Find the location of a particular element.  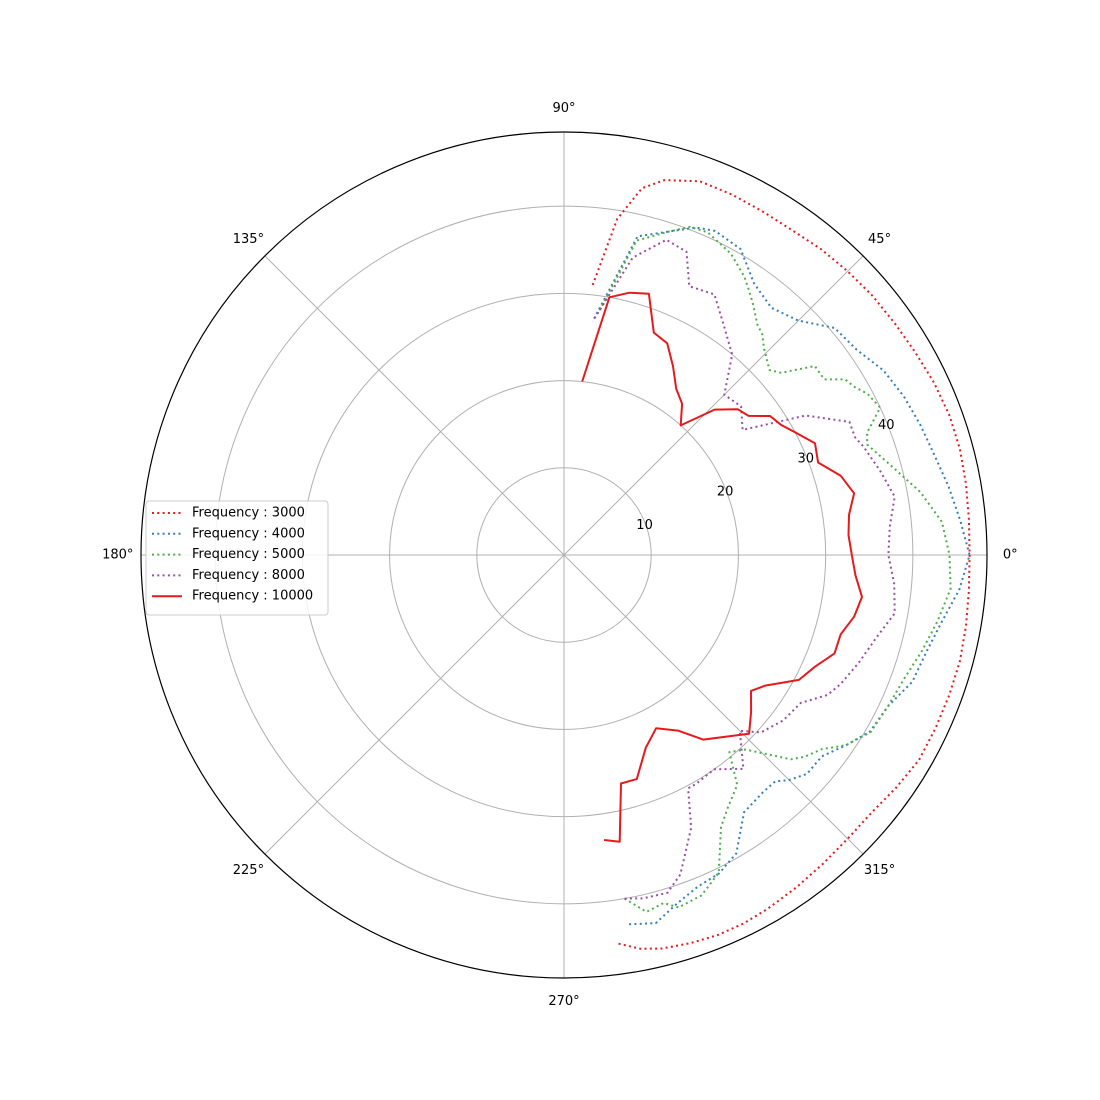

theta-tick-label: 270° is located at coordinates (563, 1001).